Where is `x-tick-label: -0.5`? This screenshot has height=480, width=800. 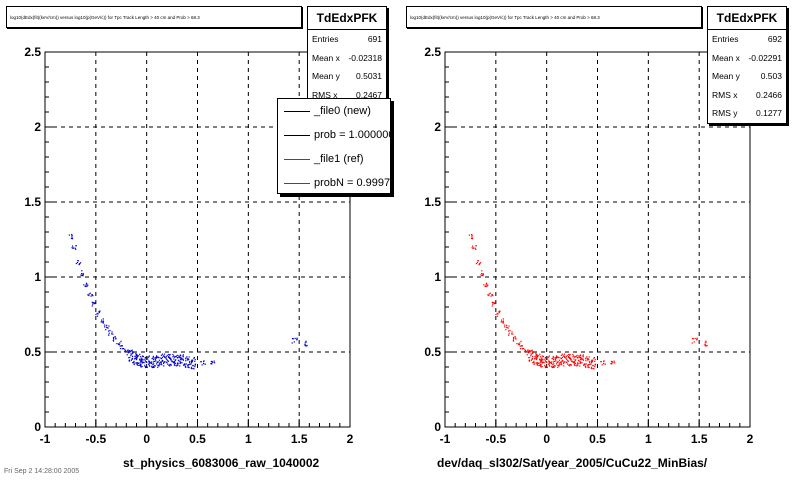
x-tick-label: -0.5 is located at coordinates (495, 439).